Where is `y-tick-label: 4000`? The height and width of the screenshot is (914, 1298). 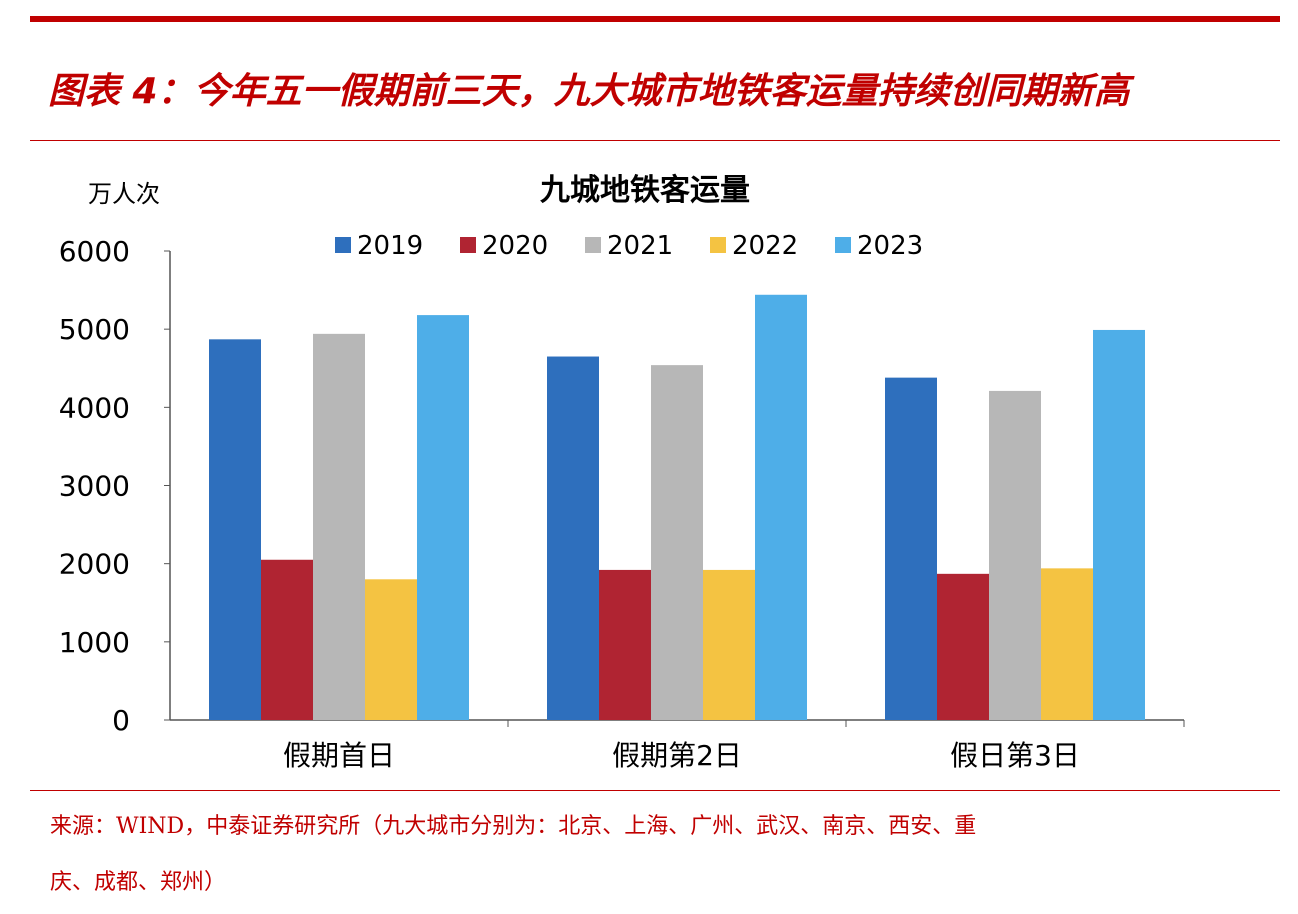
y-tick-label: 4000 is located at coordinates (94, 407).